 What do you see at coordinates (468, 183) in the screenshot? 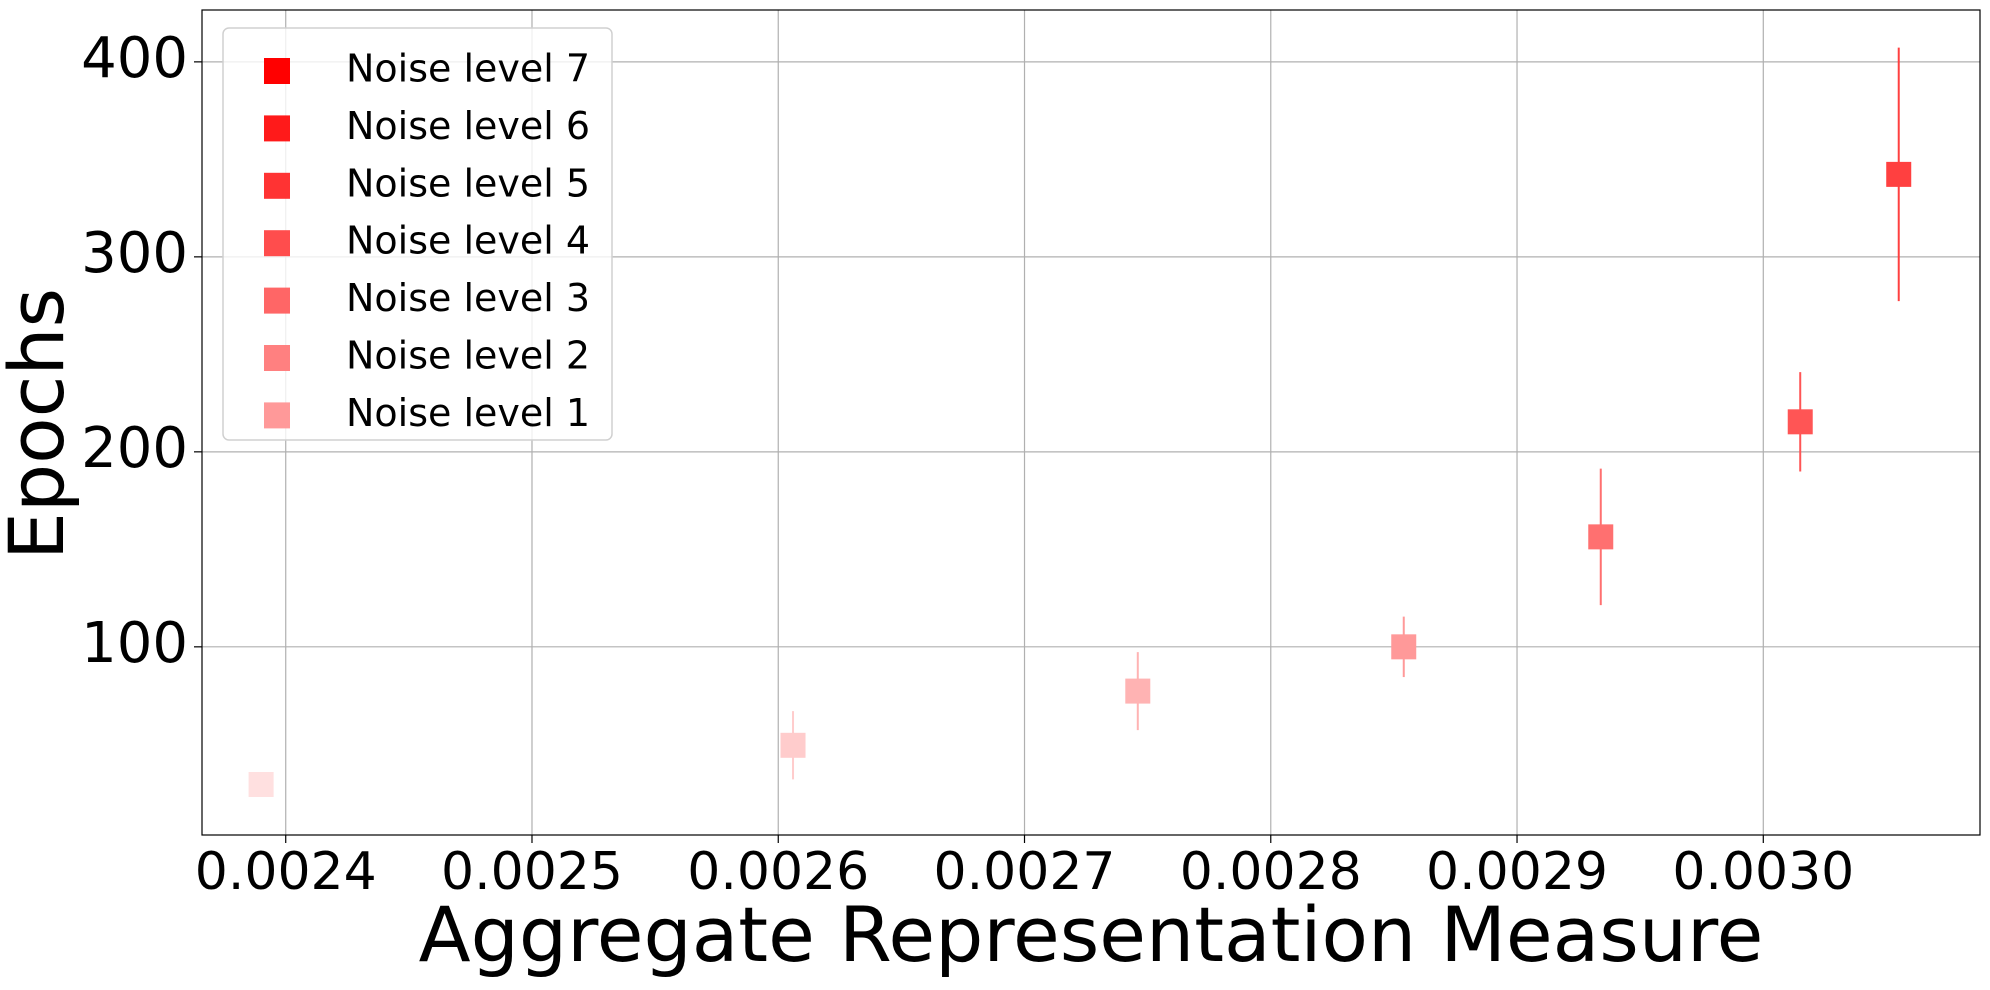
I see `legend-label: Noise level 5` at bounding box center [468, 183].